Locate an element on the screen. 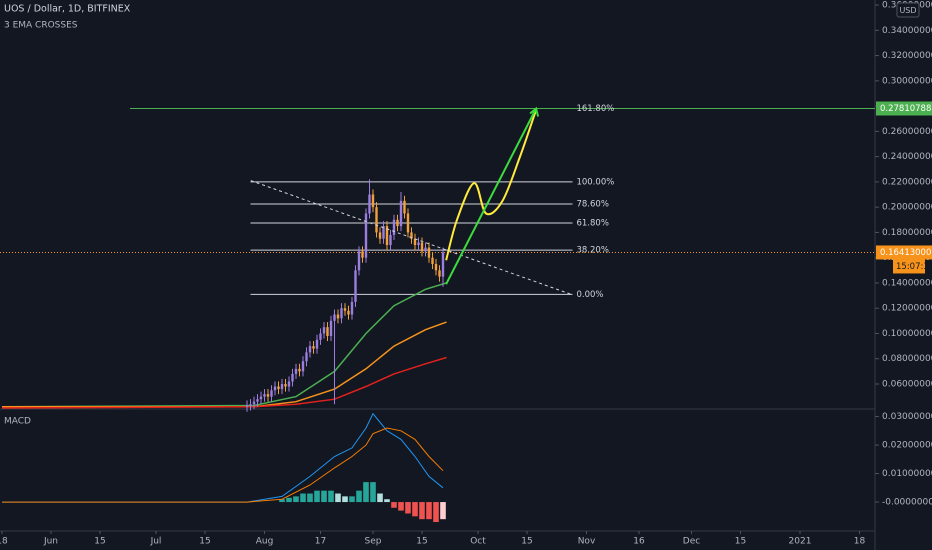  countdown: 15:07:35 is located at coordinates (914, 267).